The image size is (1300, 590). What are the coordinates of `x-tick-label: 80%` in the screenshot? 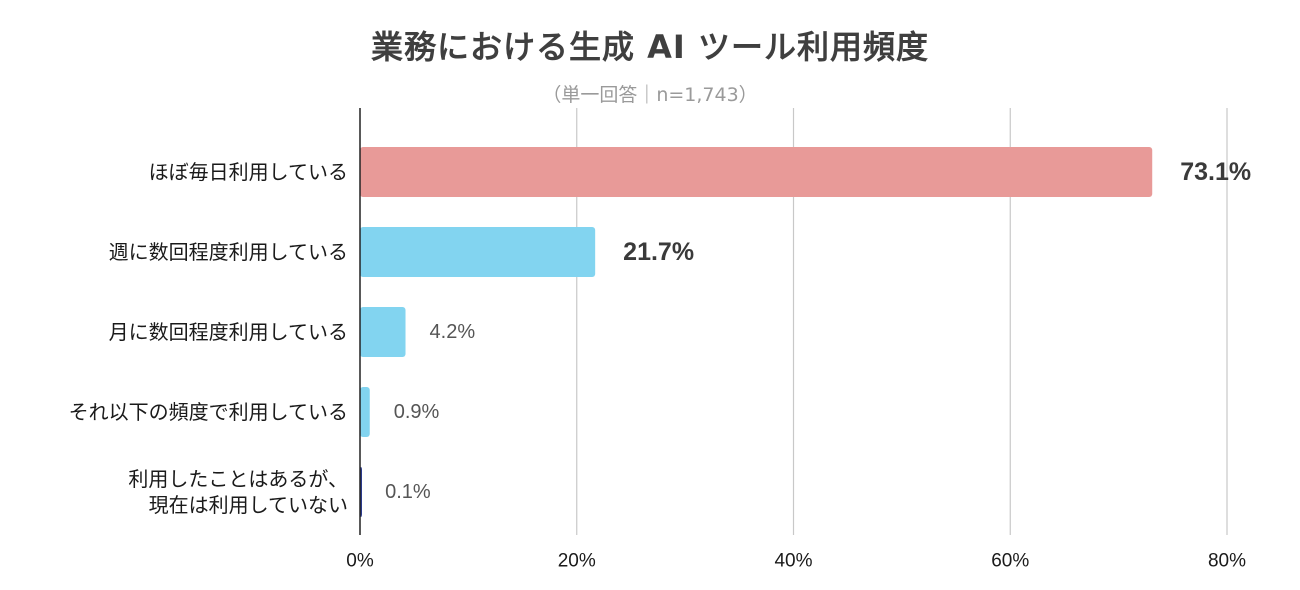 It's located at (1227, 561).